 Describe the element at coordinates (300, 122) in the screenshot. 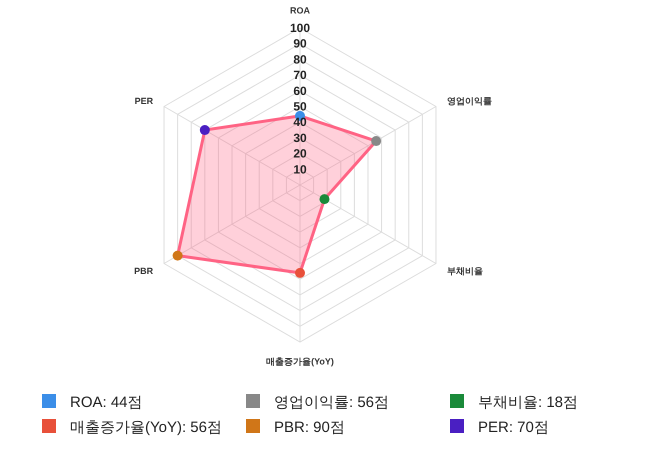

I see `y-tick-label: 40` at that location.